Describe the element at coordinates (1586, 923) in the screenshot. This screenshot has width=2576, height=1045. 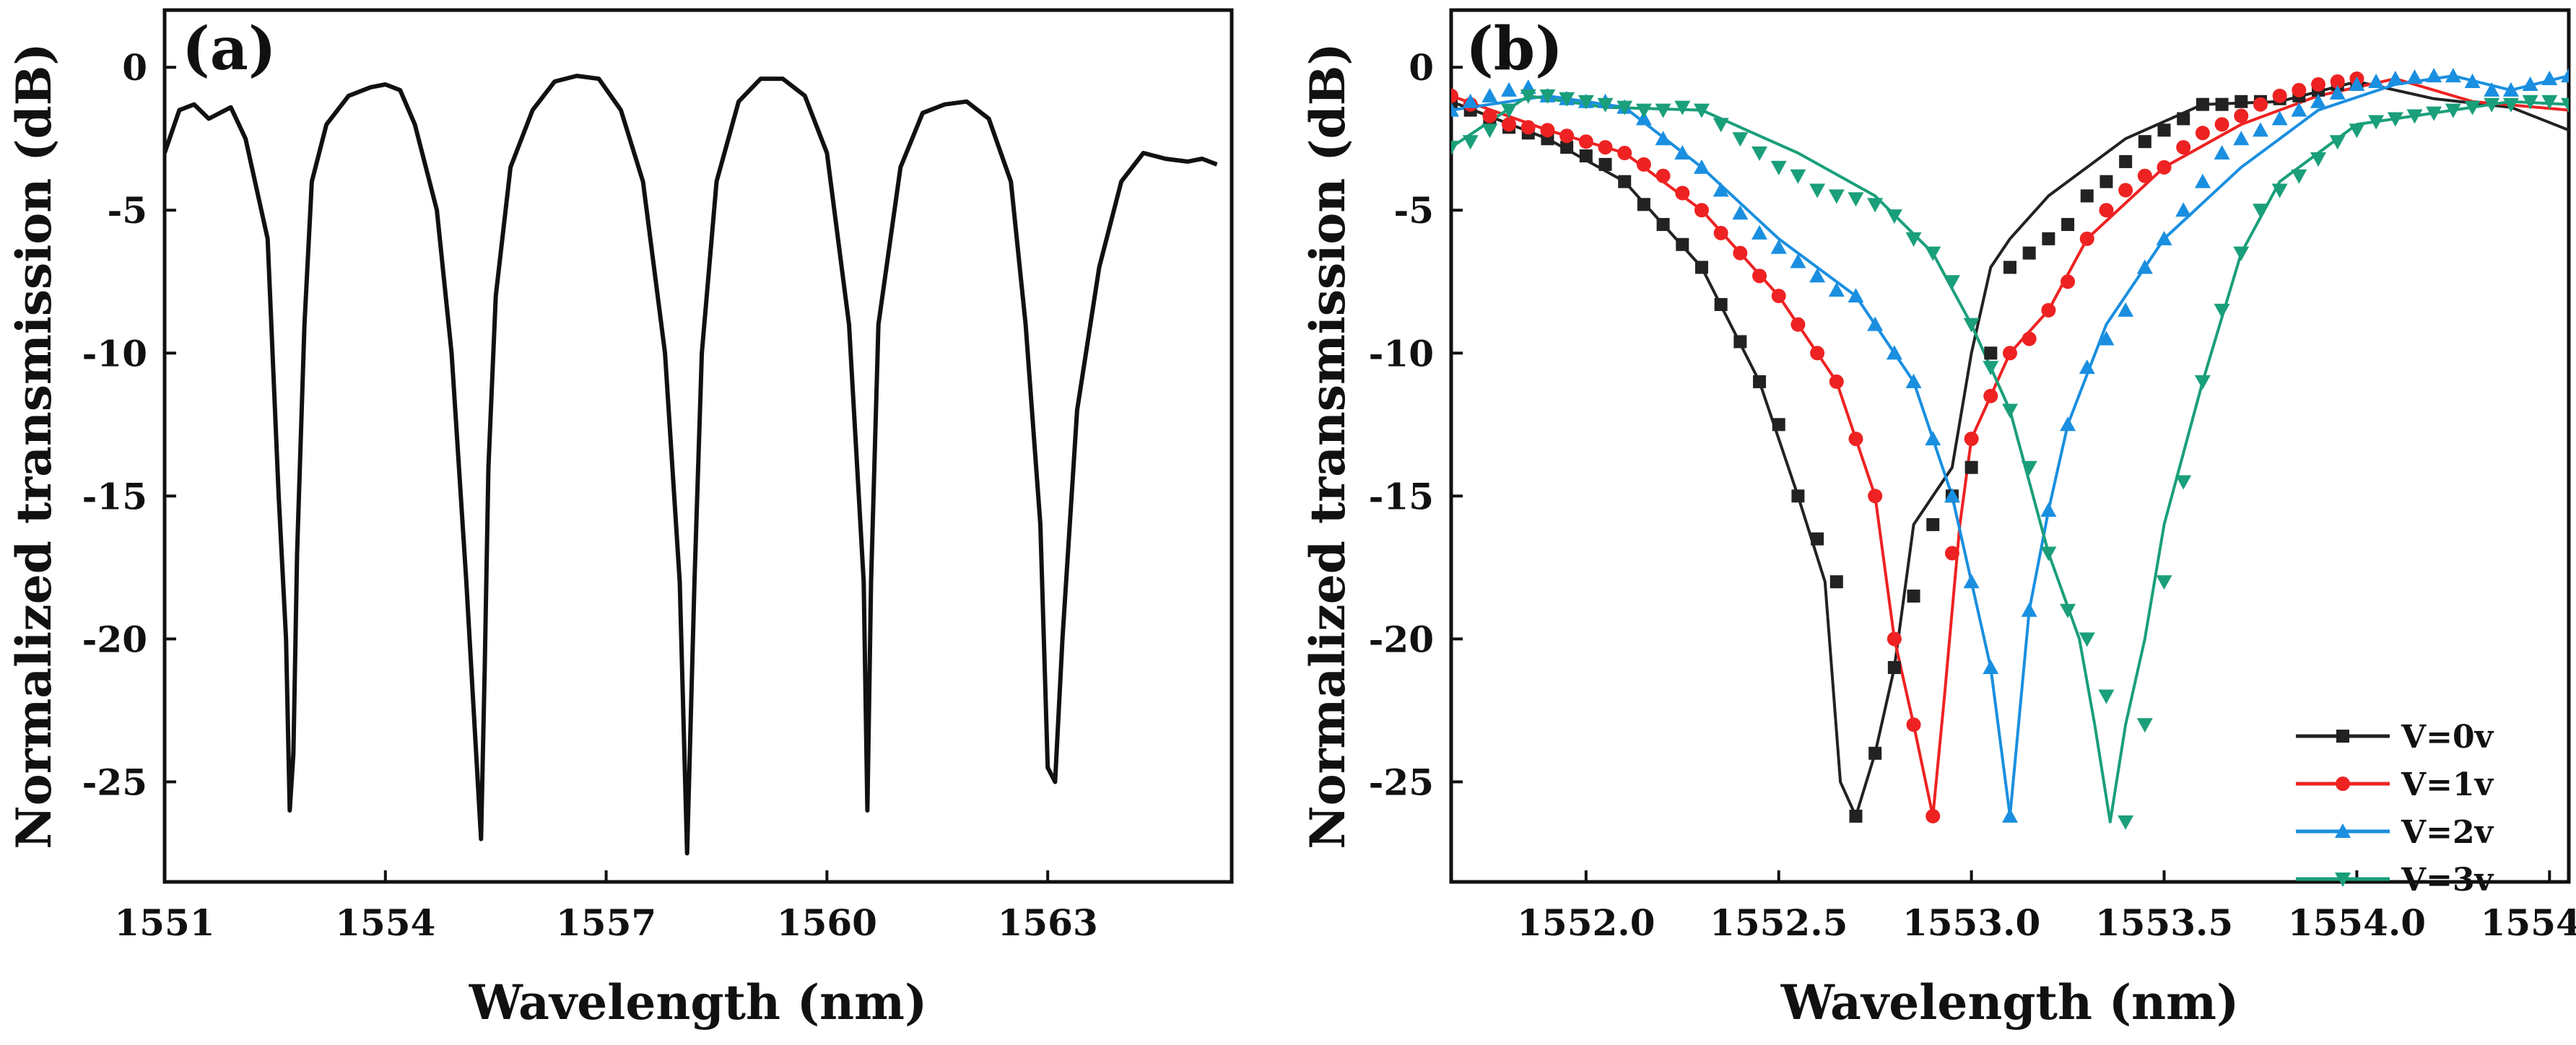
I see `x-tick-label: 1552.0` at that location.